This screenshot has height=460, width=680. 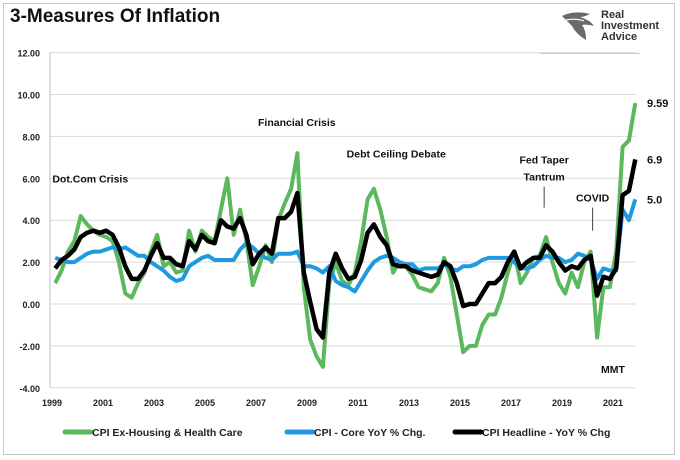 What do you see at coordinates (590, 53) in the screenshot?
I see `logo-underline` at bounding box center [590, 53].